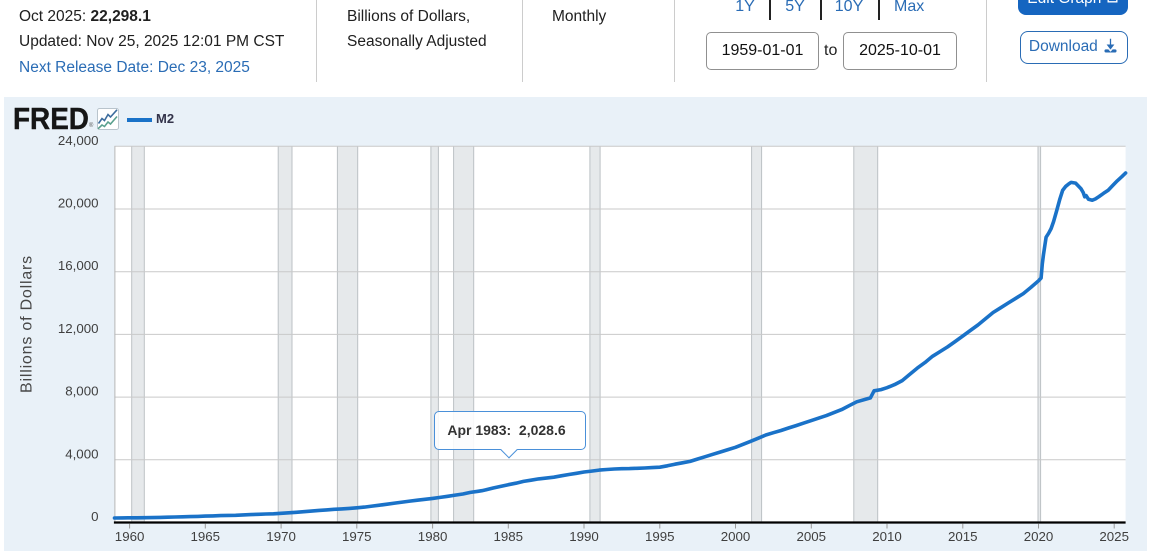 The image size is (1150, 551). What do you see at coordinates (78, 265) in the screenshot?
I see `svg-text: 16,000` at bounding box center [78, 265].